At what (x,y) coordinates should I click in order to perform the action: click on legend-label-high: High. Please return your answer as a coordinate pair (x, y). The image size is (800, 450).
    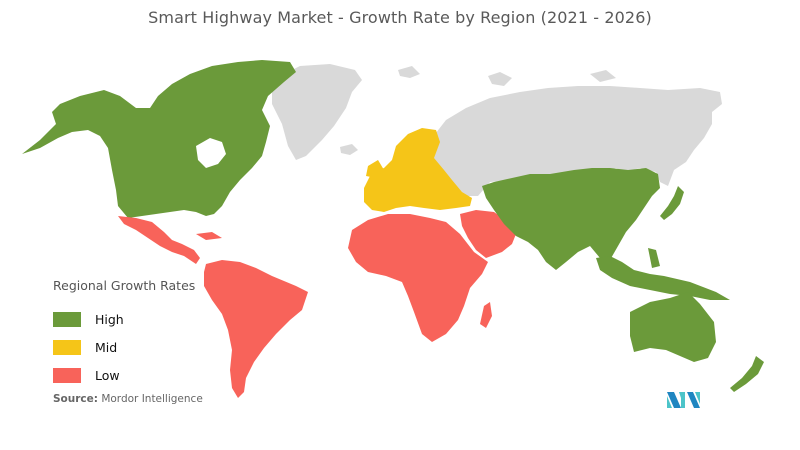
    Looking at the image, I should click on (109, 319).